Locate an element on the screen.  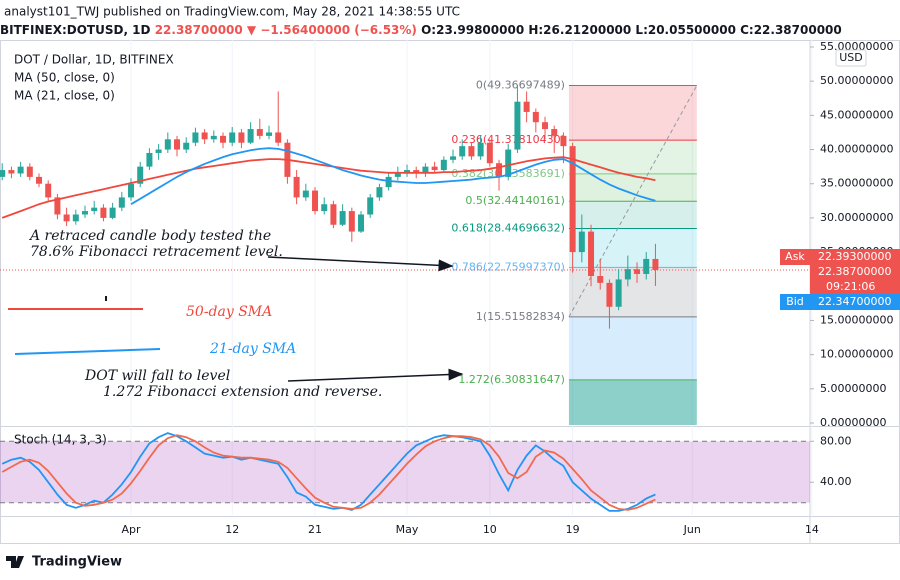
countdown: 09:21:06 is located at coordinates (850, 286).